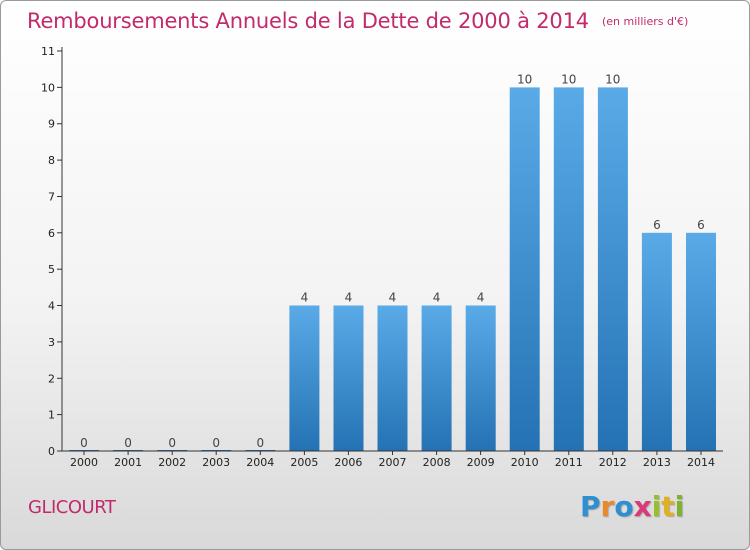 This screenshot has height=550, width=750. What do you see at coordinates (569, 462) in the screenshot?
I see `x-tick-label: 2011` at bounding box center [569, 462].